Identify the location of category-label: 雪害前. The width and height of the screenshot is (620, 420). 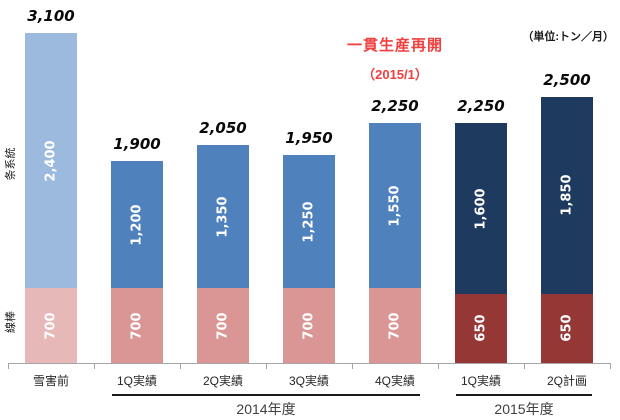
(50, 381).